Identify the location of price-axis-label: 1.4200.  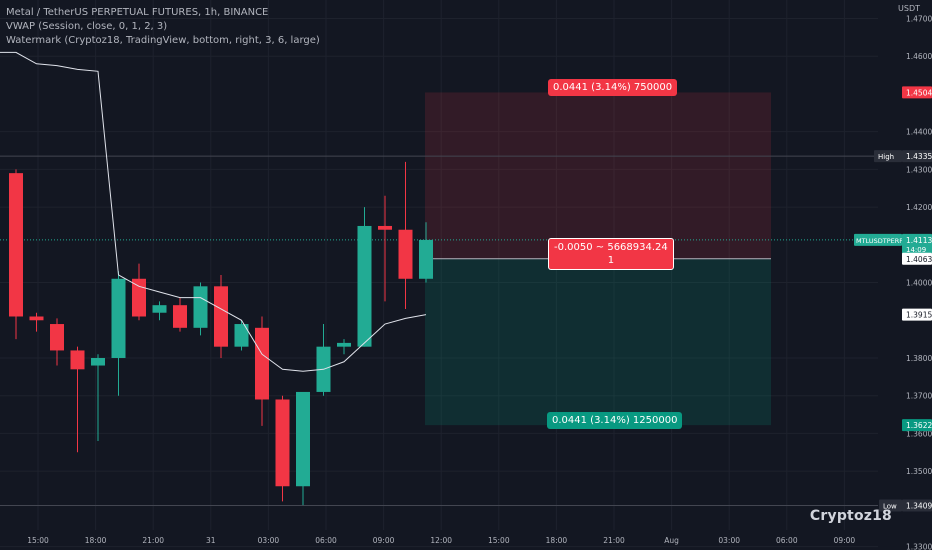
(919, 207).